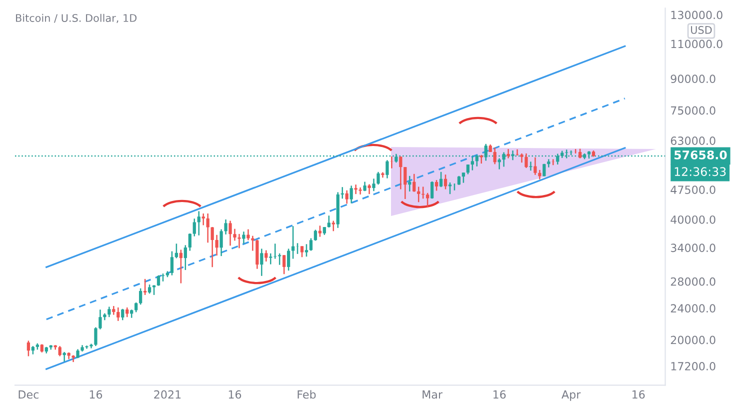  I want to click on y-tick-label: 110000.0, so click(696, 44).